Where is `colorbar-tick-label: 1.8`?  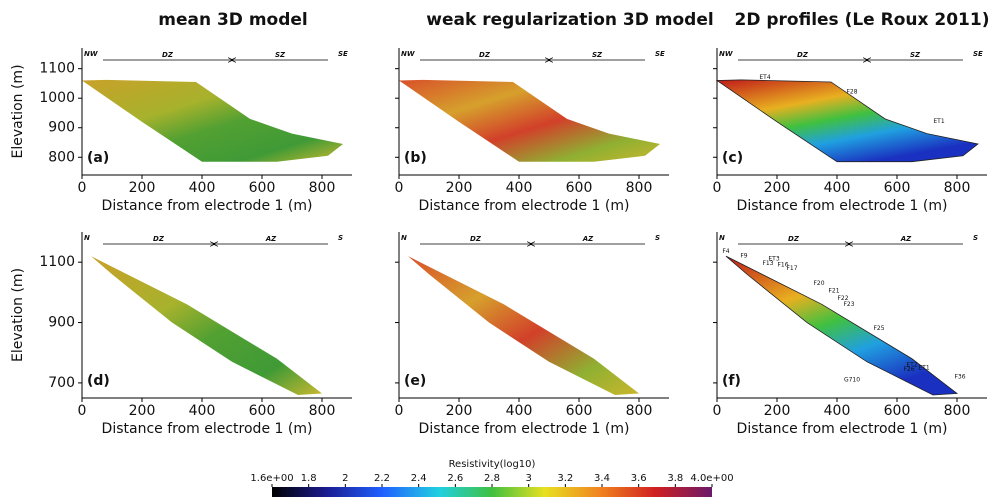
colorbar-tick-label: 1.8 is located at coordinates (309, 478).